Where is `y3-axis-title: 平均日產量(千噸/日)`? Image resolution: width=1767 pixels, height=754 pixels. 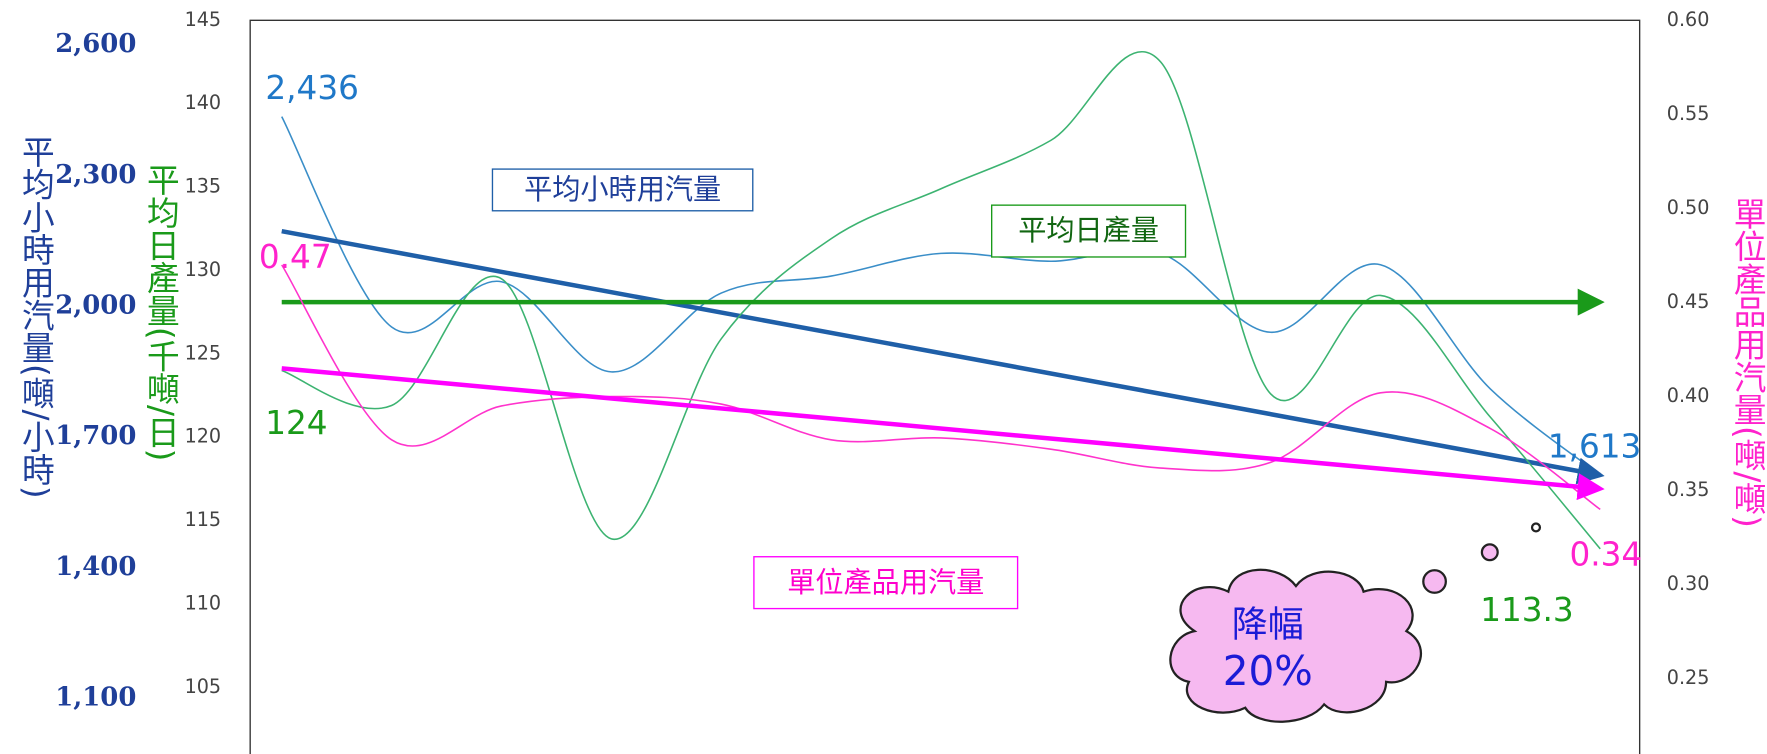 y3-axis-title: 平均日產量(千噸/日) is located at coordinates (161, 312).